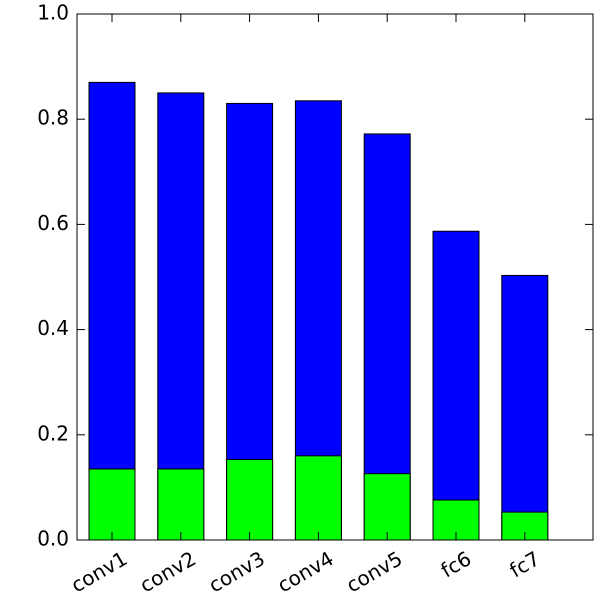 The image size is (600, 600). What do you see at coordinates (53, 328) in the screenshot?
I see `y-tick-label: 0.4` at bounding box center [53, 328].